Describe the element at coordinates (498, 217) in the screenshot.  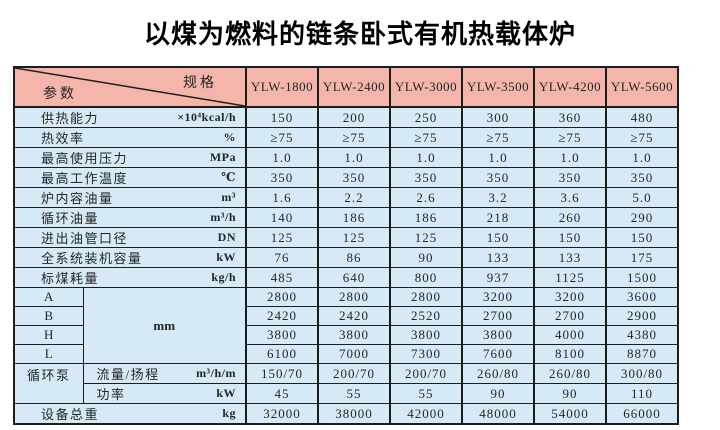
I see `value-cell: 218` at that location.